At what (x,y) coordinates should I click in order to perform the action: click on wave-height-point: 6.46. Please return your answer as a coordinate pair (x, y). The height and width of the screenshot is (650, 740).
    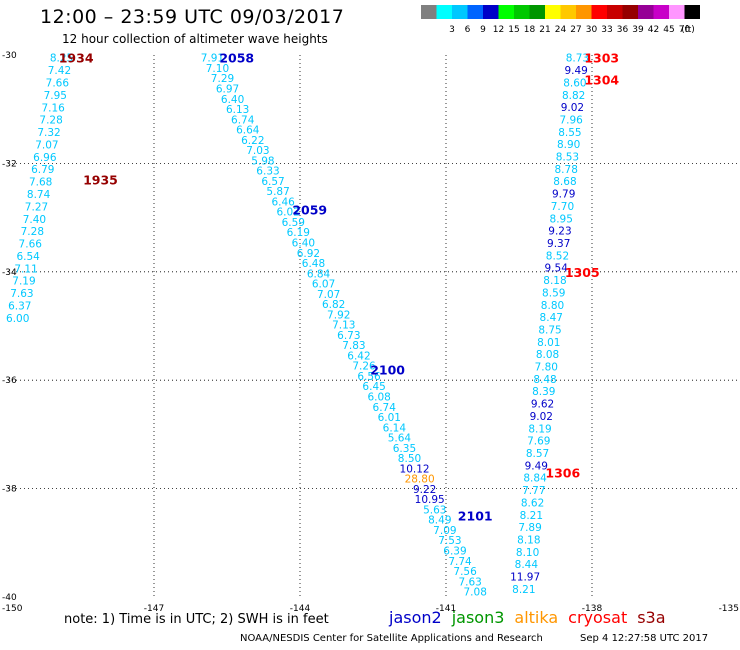
    Looking at the image, I should click on (283, 202).